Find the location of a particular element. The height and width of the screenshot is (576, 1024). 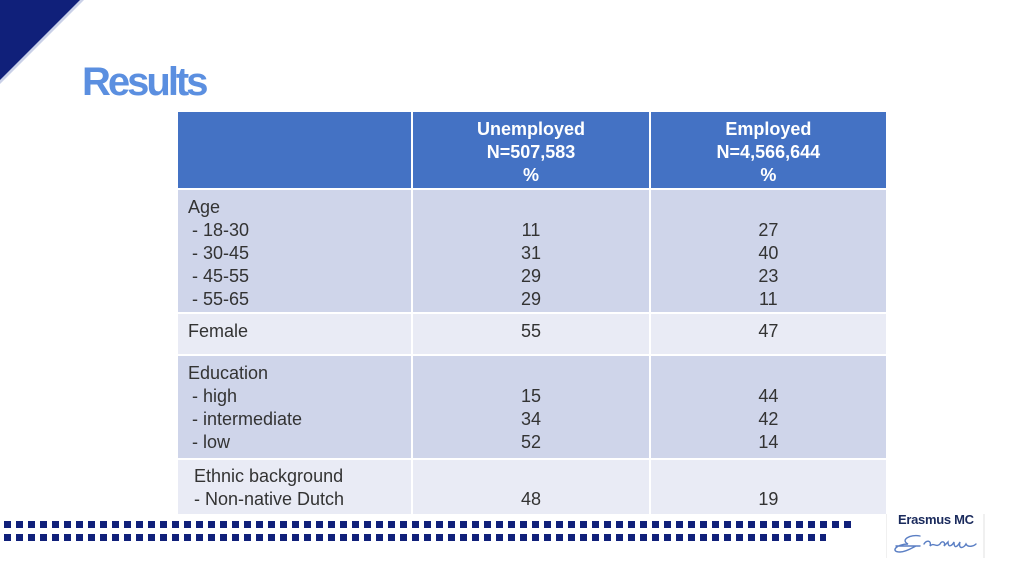

logo-name: Erasmus MC is located at coordinates (936, 519).